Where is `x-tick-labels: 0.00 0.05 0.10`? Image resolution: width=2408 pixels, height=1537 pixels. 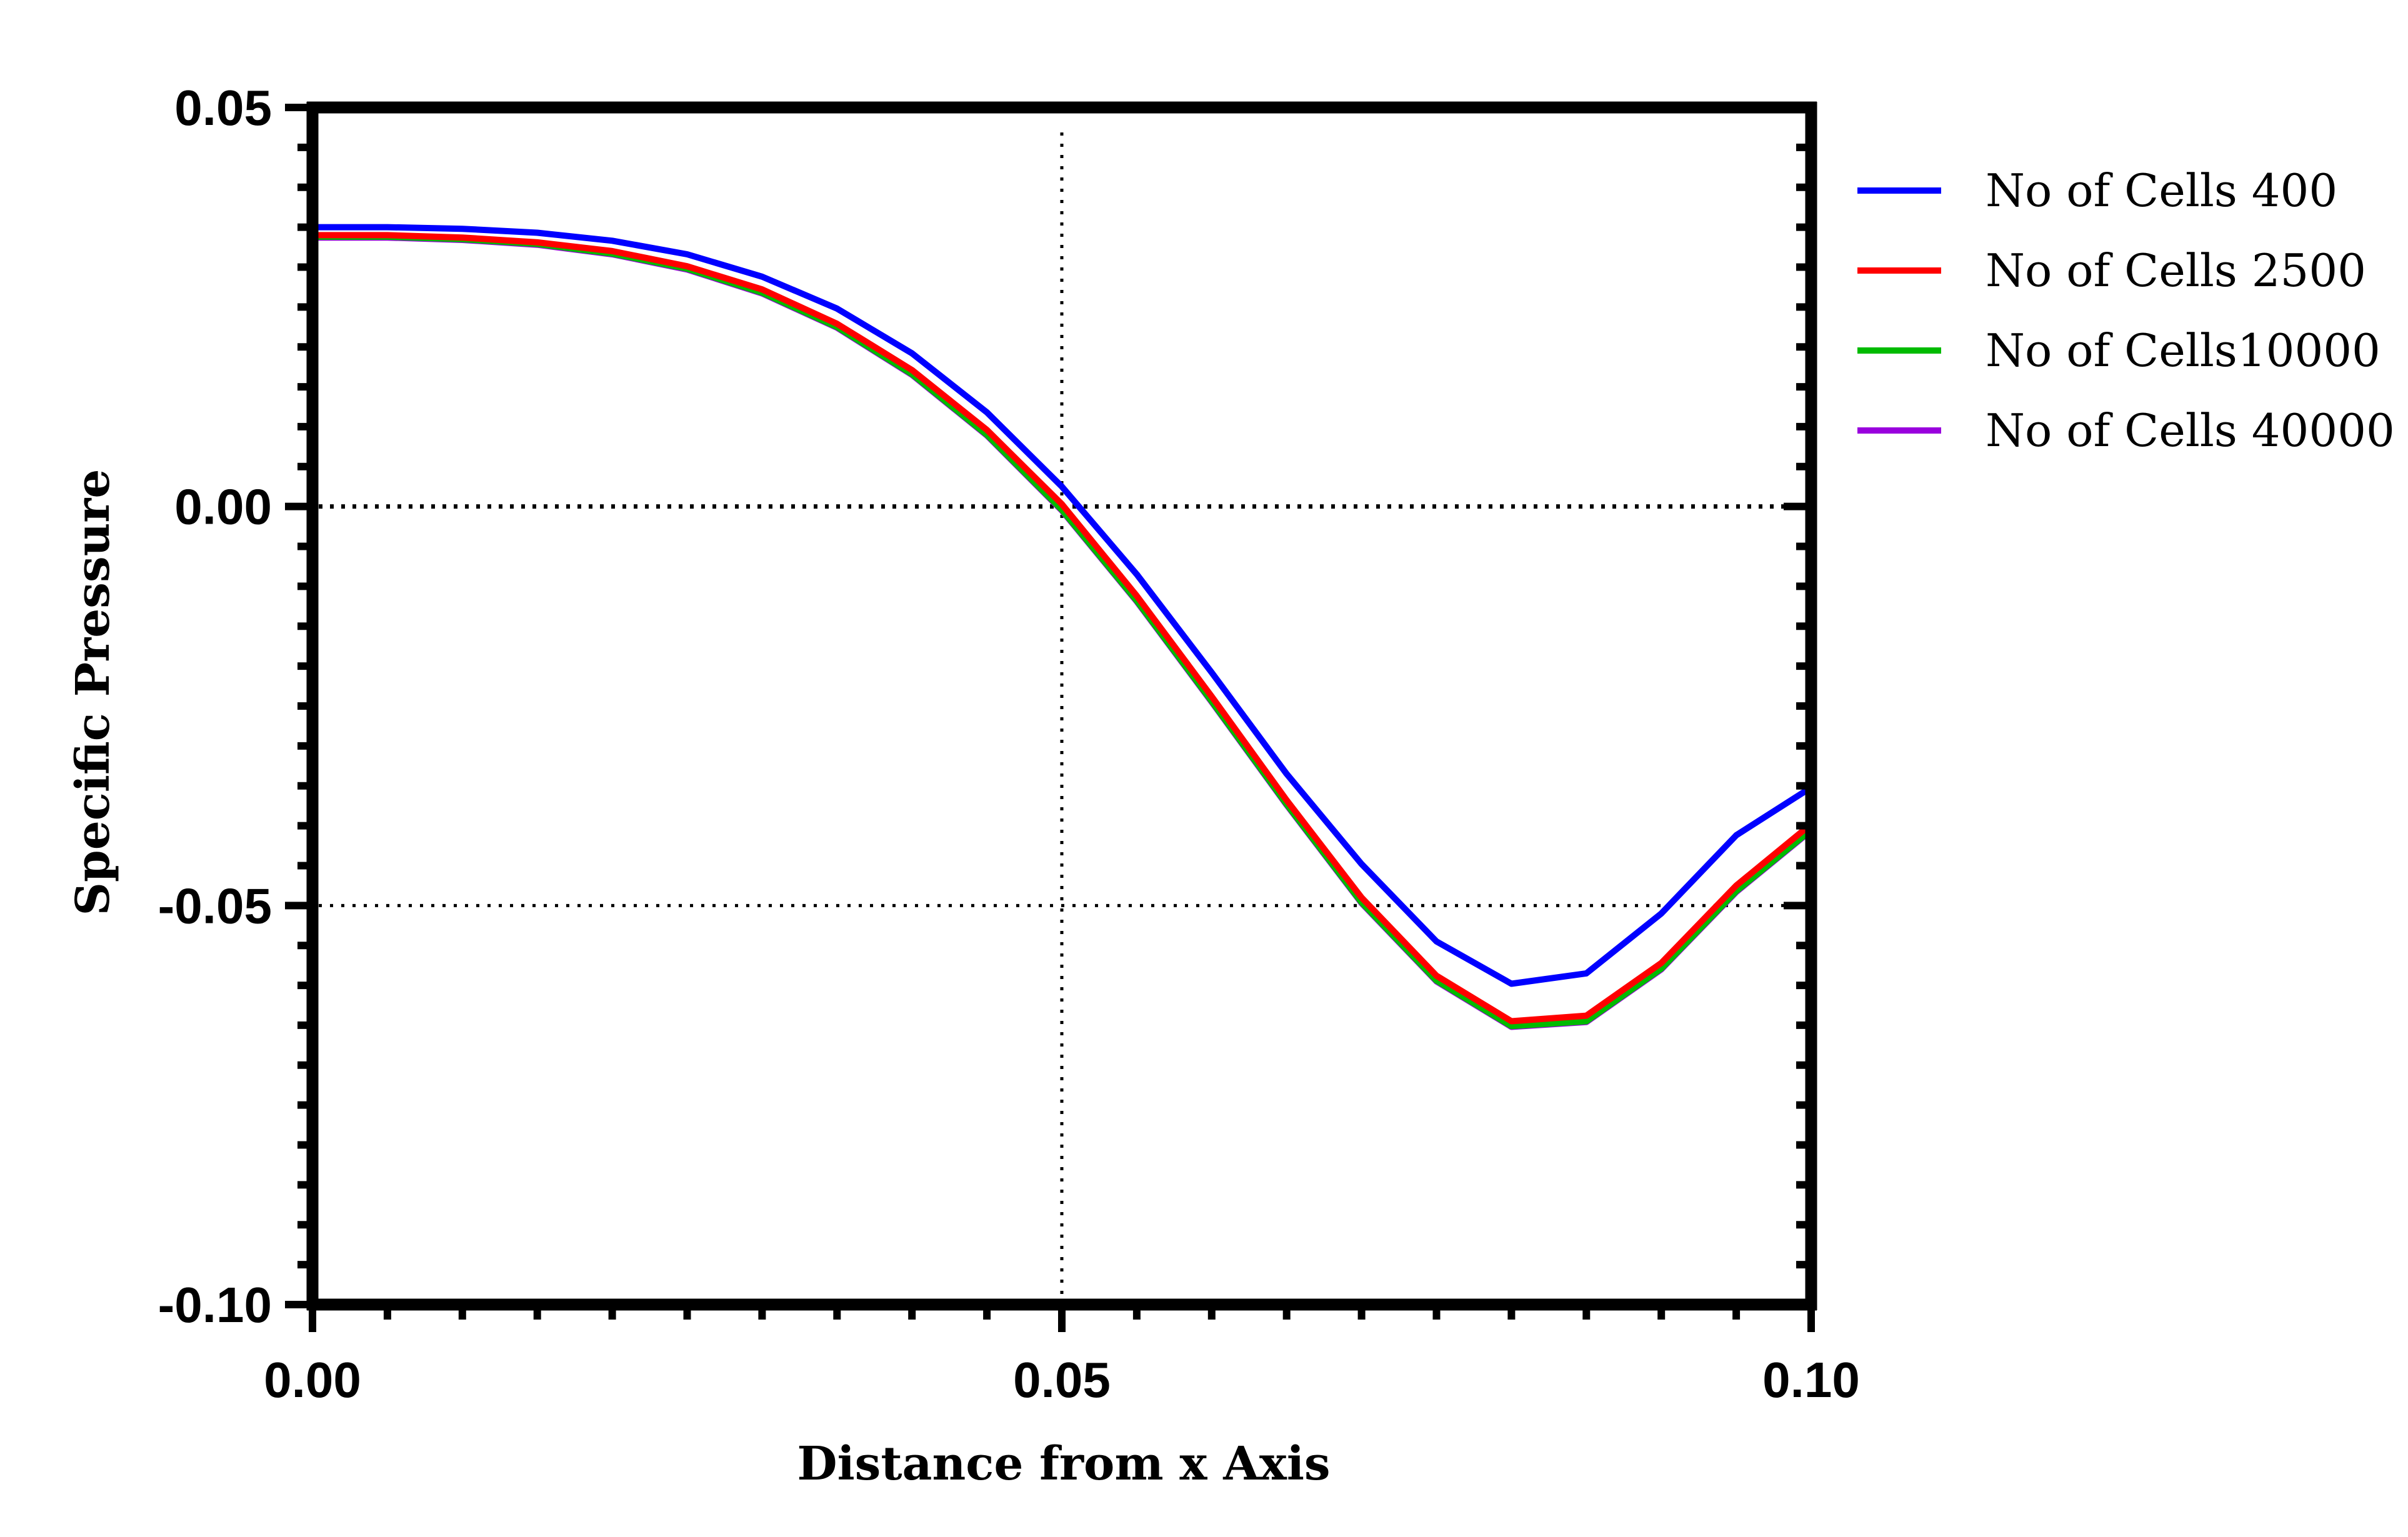
x-tick-labels: 0.00 0.05 0.10 is located at coordinates (1062, 1380).